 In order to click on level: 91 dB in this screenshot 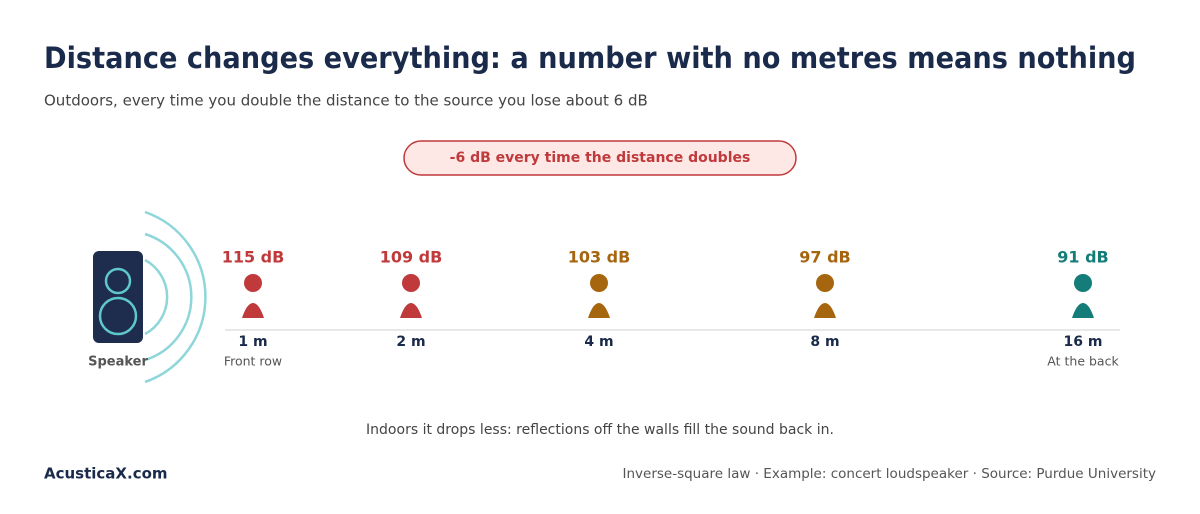, I will do `click(1082, 257)`.